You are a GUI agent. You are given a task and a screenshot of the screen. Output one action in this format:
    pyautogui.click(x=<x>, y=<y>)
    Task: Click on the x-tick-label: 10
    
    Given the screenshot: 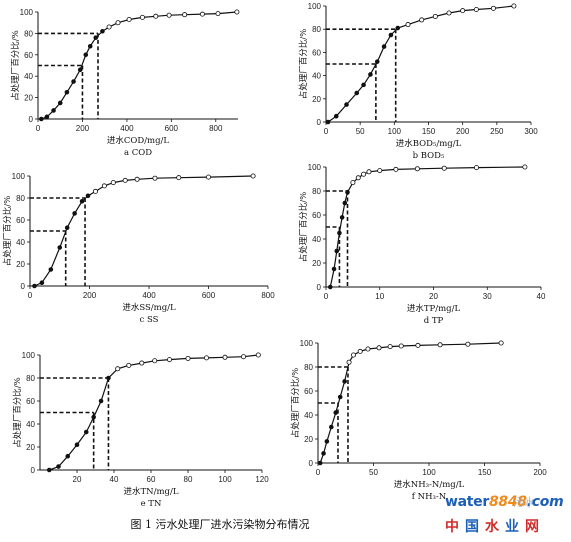 What is the action you would take?
    pyautogui.click(x=379, y=296)
    